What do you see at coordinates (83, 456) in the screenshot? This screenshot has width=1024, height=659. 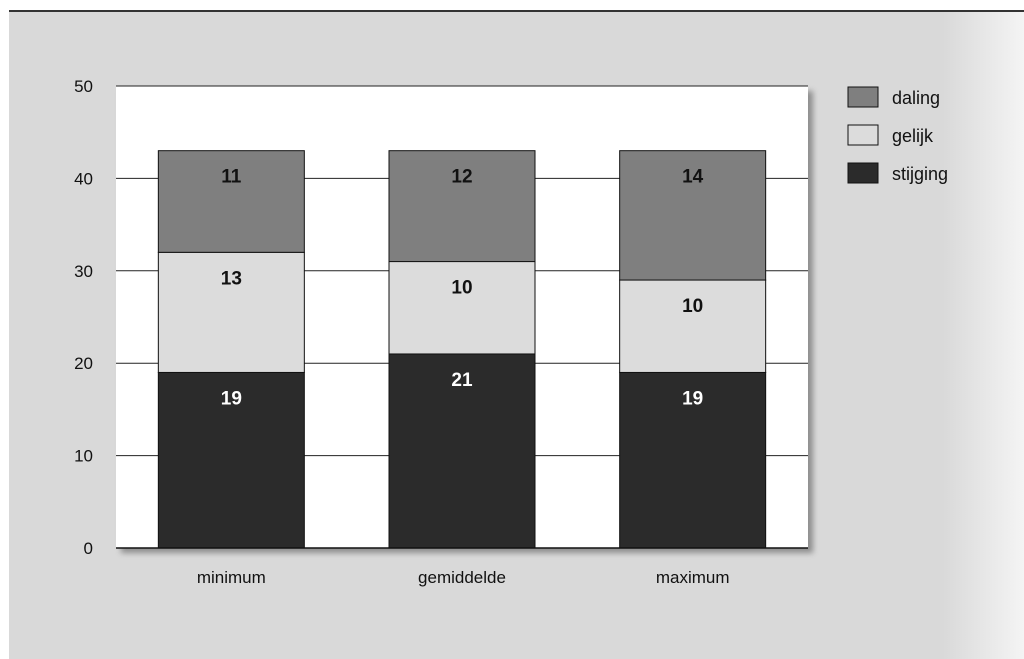 I see `y-tick-label: 10` at bounding box center [83, 456].